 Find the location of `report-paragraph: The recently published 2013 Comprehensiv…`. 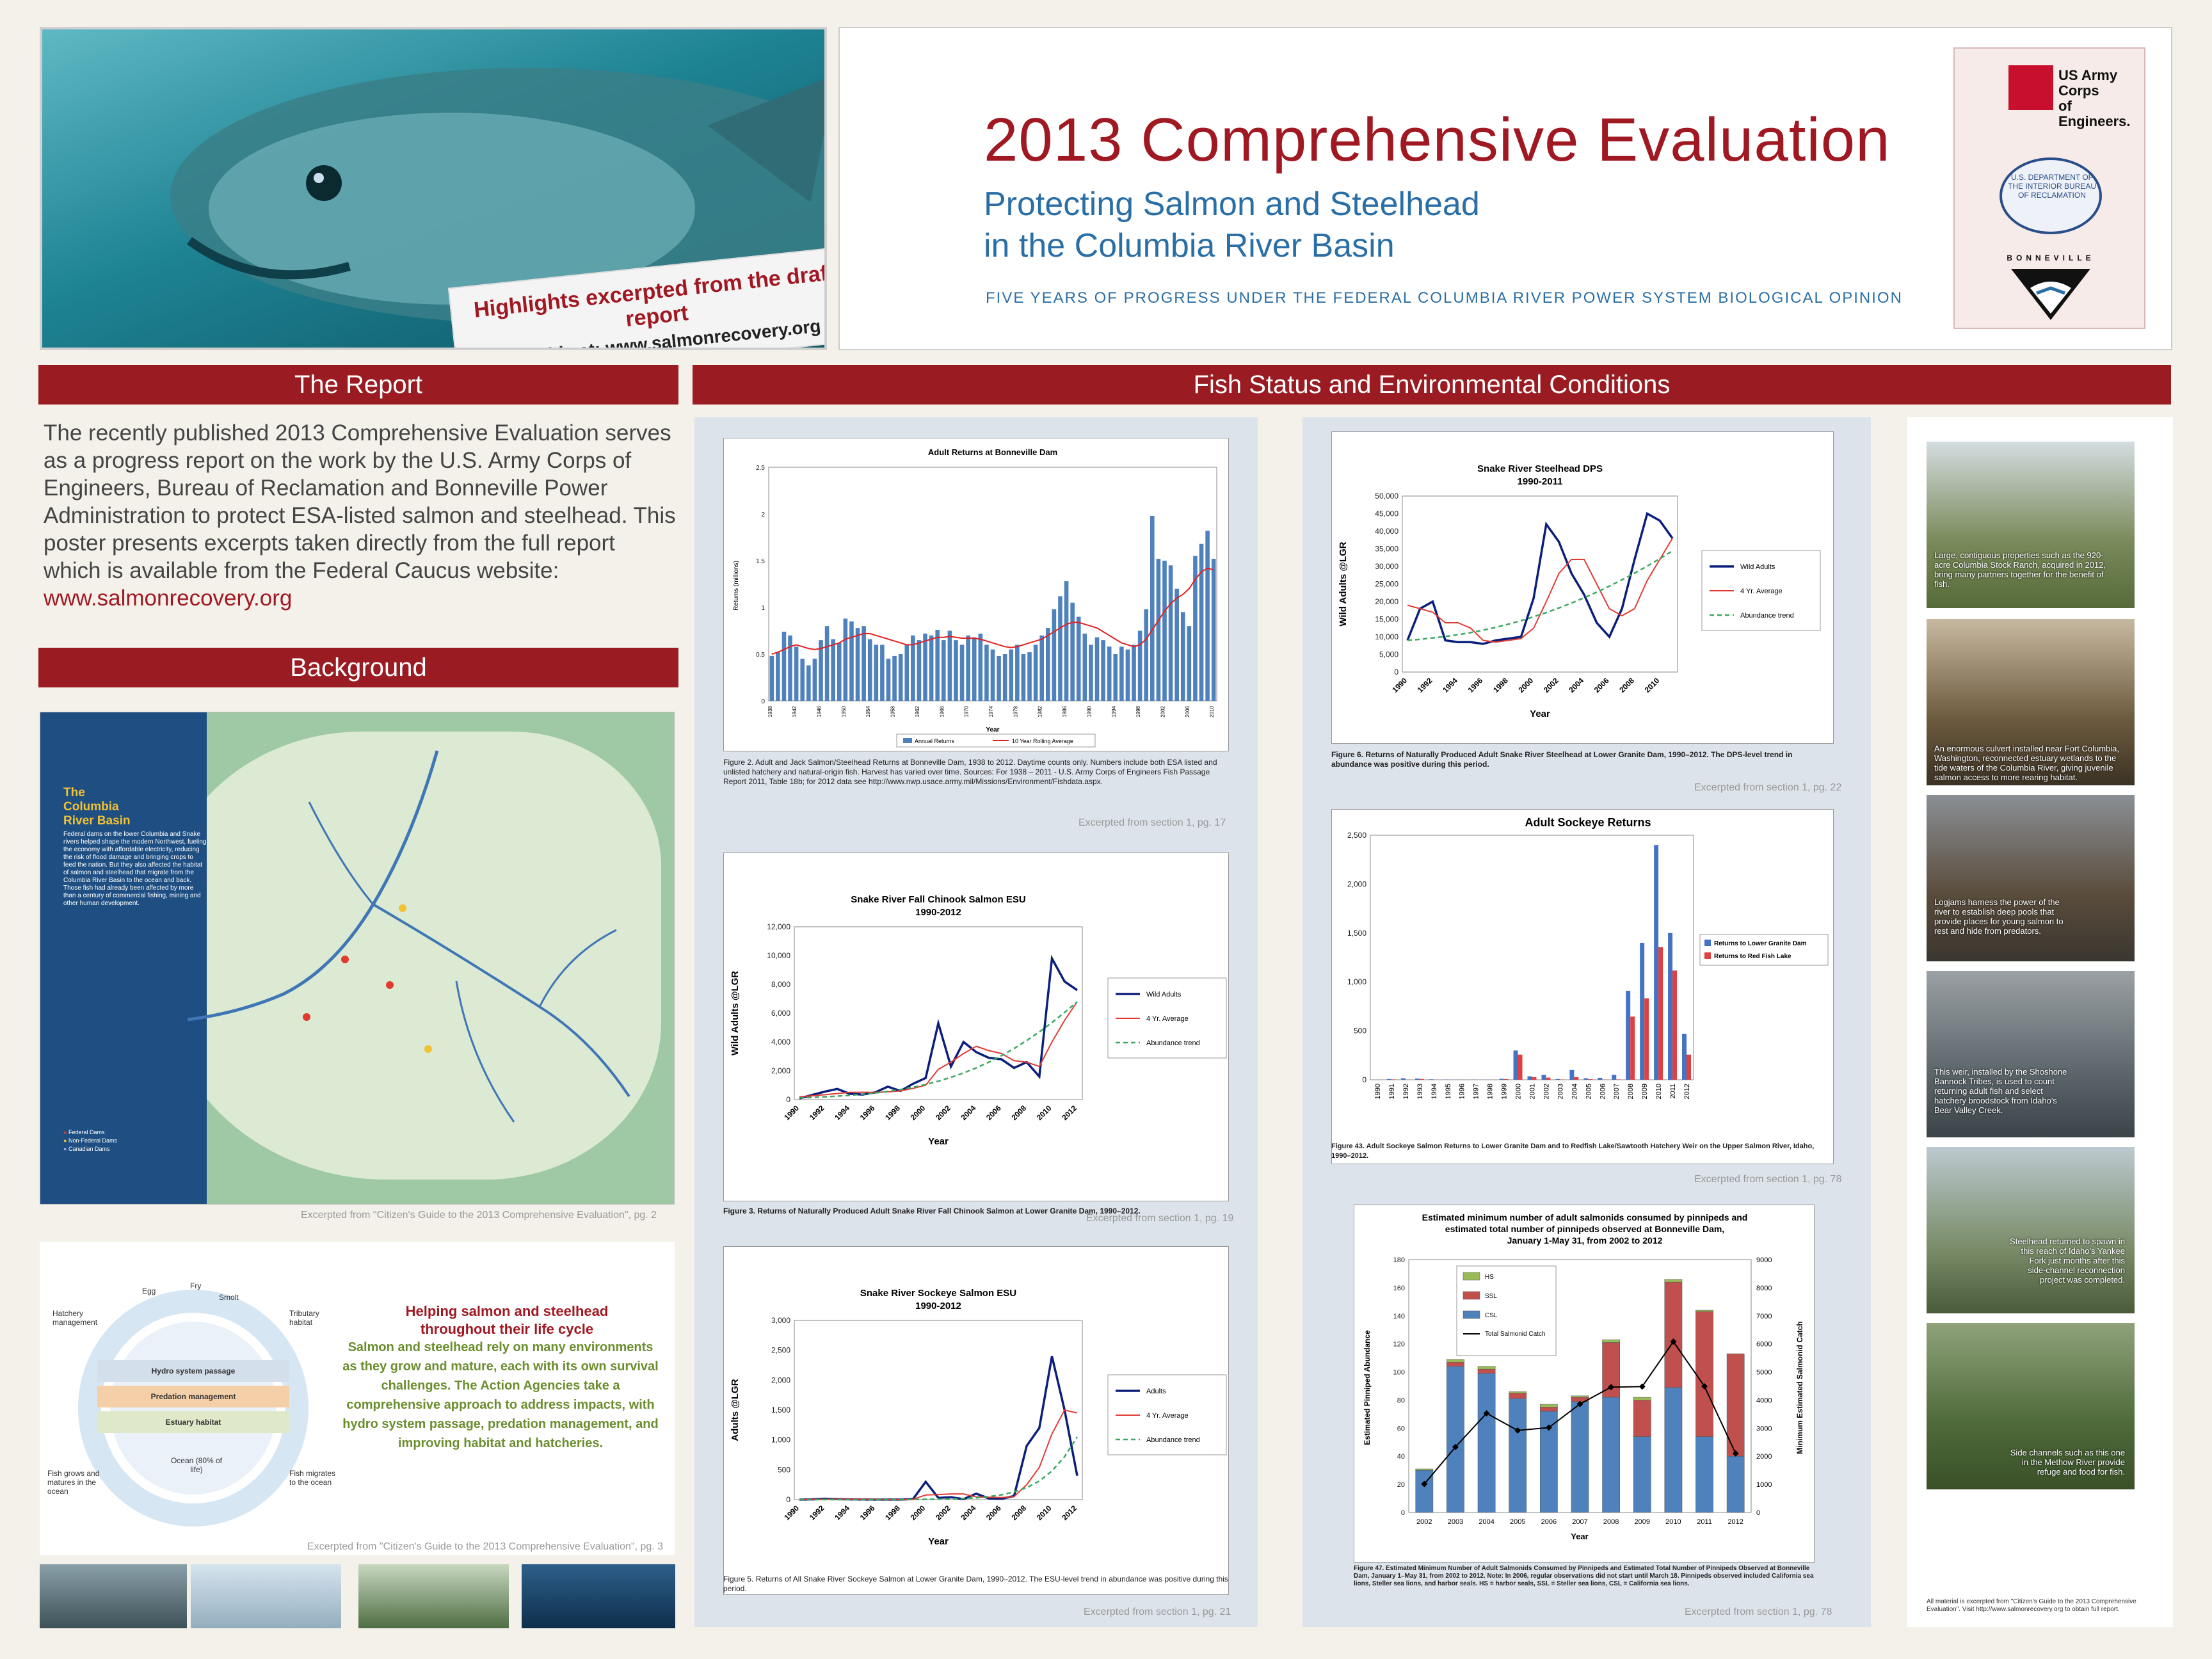

report-paragraph: The recently published 2013 Comprehensiv… is located at coordinates (360, 502).